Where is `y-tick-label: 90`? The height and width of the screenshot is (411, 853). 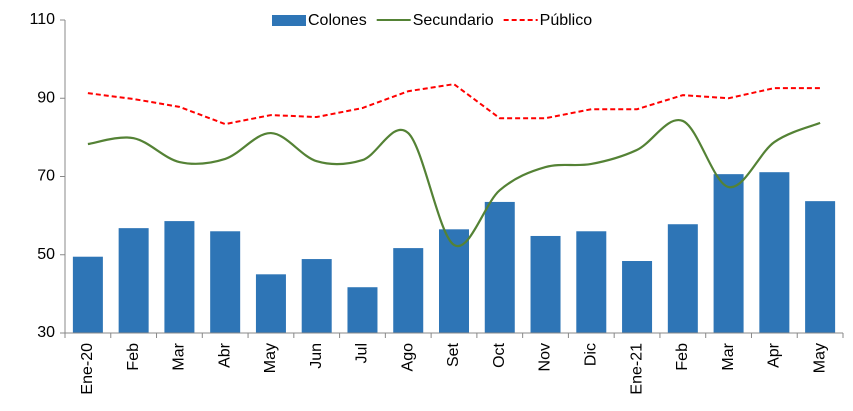 y-tick-label: 90 is located at coordinates (46, 97).